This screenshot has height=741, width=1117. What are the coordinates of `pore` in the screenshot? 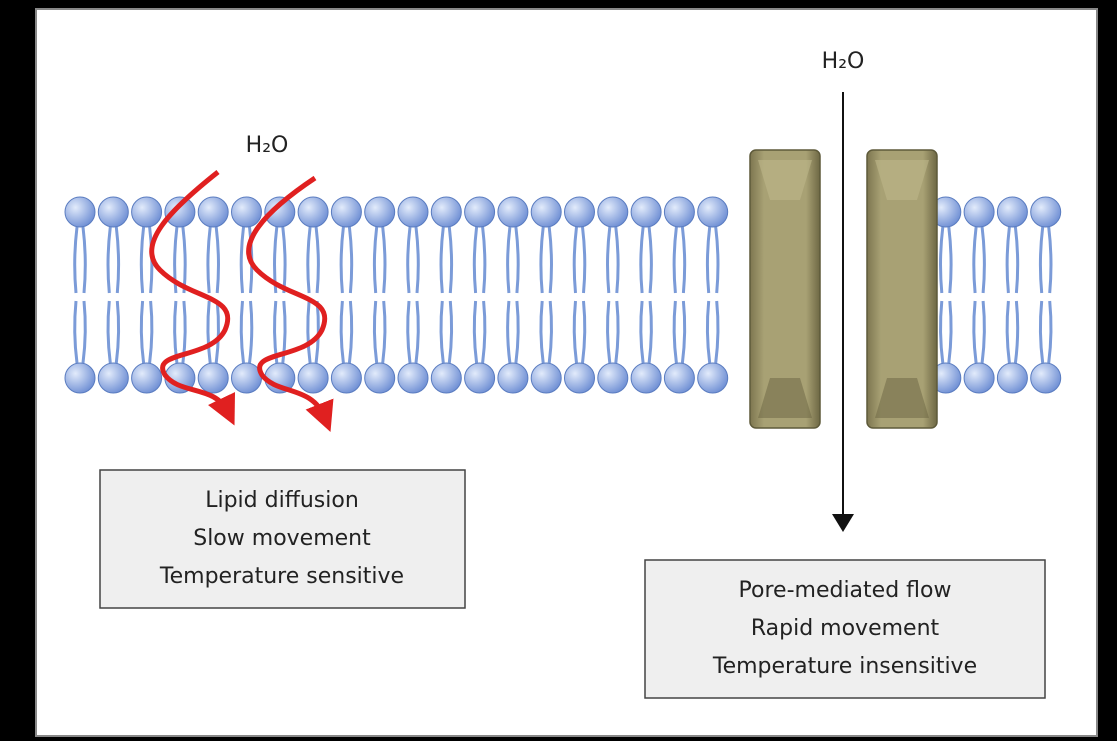 It's located at (843, 289).